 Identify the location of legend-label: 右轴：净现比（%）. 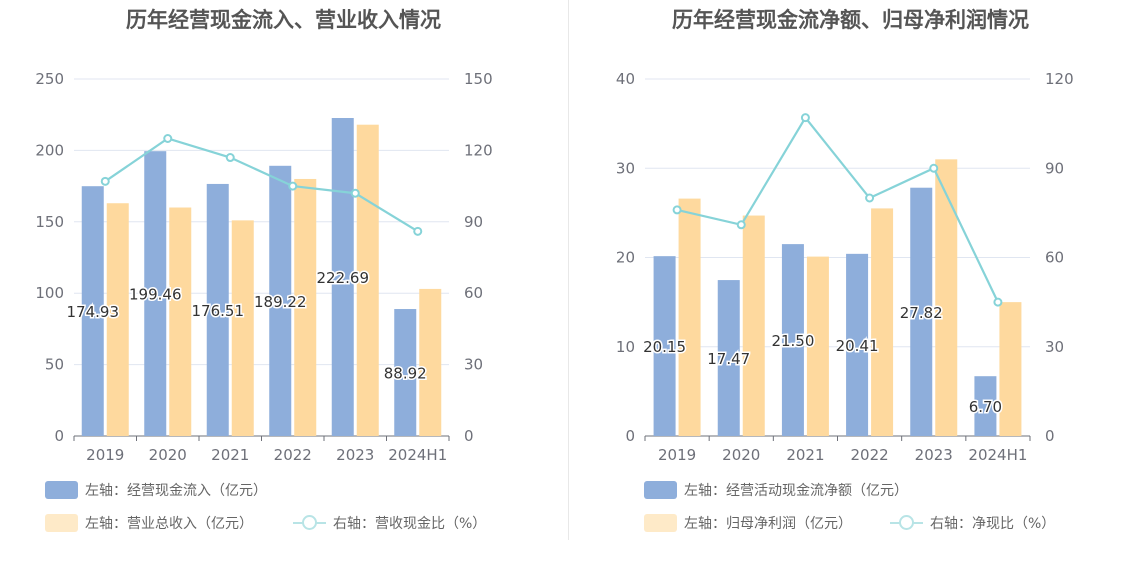
(993, 524).